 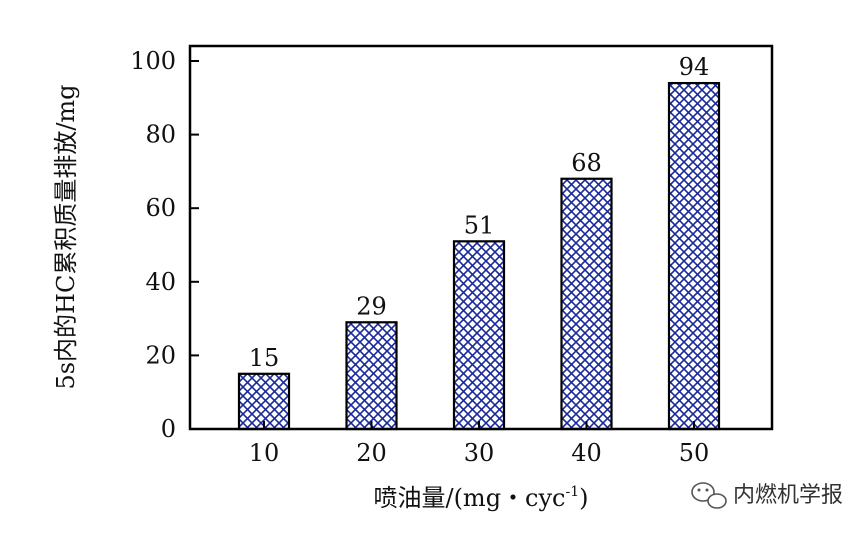 What do you see at coordinates (160, 355) in the screenshot?
I see `y-tick-label-20: 20` at bounding box center [160, 355].